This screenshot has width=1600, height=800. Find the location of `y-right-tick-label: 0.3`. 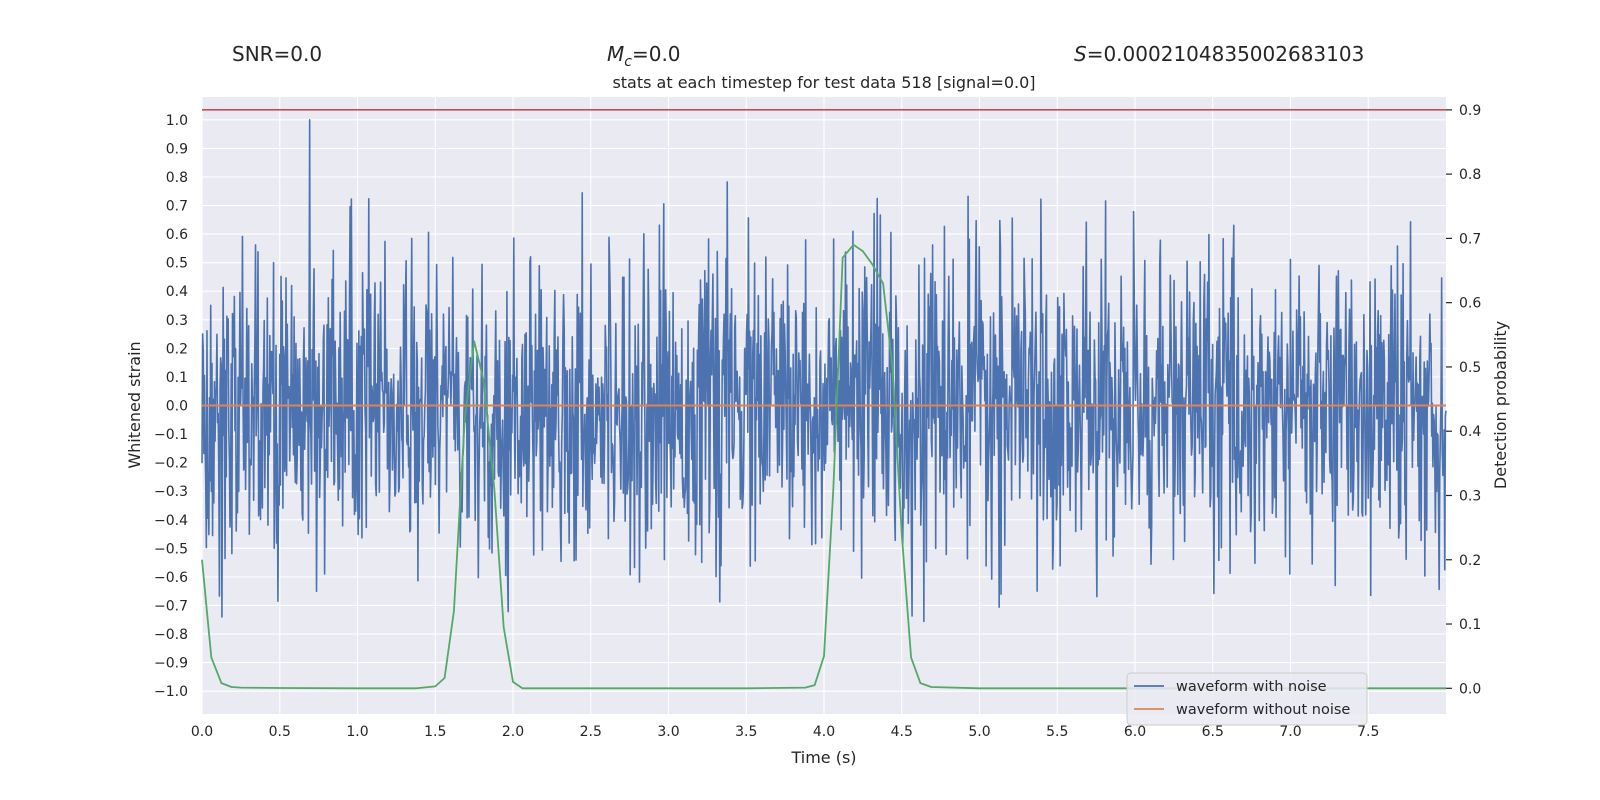

y-right-tick-label: 0.3 is located at coordinates (1470, 496).